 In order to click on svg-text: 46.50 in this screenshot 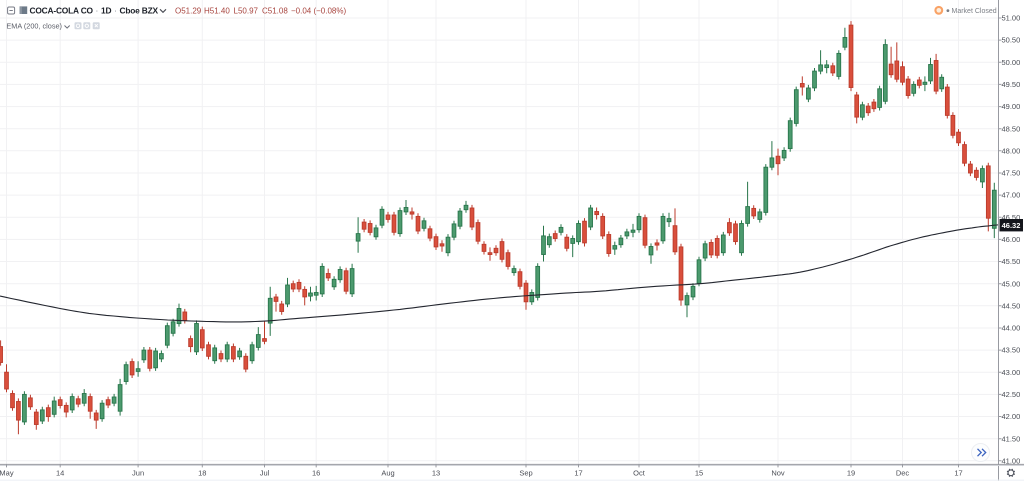, I will do `click(1011, 217)`.